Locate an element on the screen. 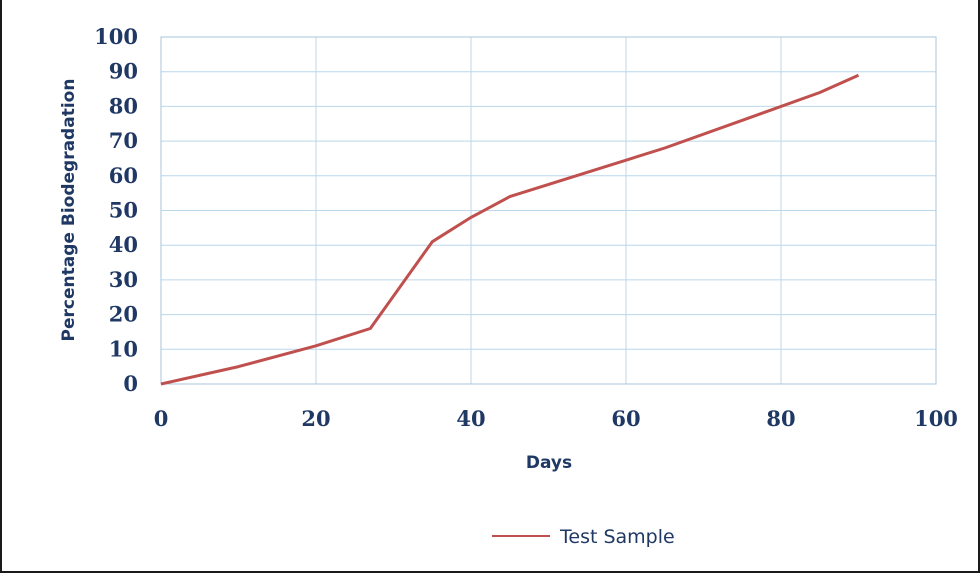 The width and height of the screenshot is (980, 573). x-axis-tick-labels: 0 20 40 60 80 100 is located at coordinates (556, 418).